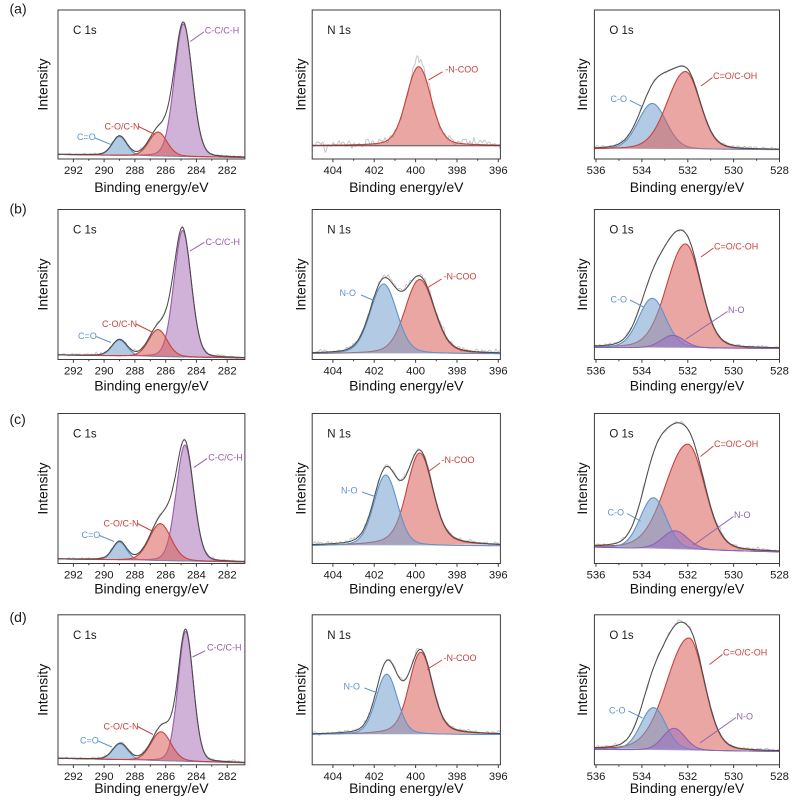  Describe the element at coordinates (18, 209) in the screenshot. I see `svg-text: (b)` at that location.